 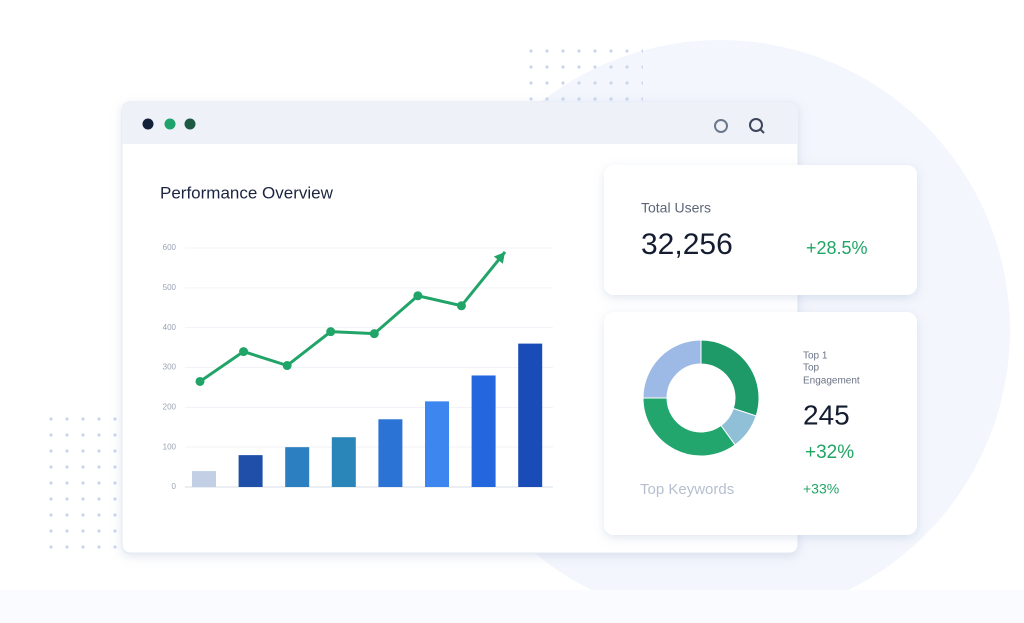 What do you see at coordinates (353, 317) in the screenshot?
I see `line` at bounding box center [353, 317].